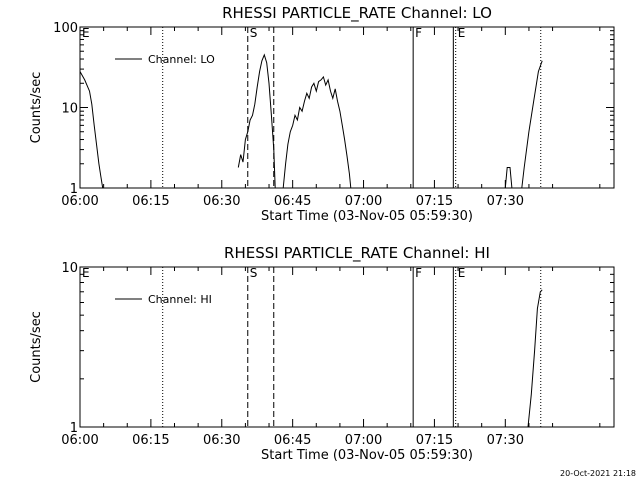 The height and width of the screenshot is (480, 640). I want to click on lo-y-tick-label: 10, so click(69, 109).